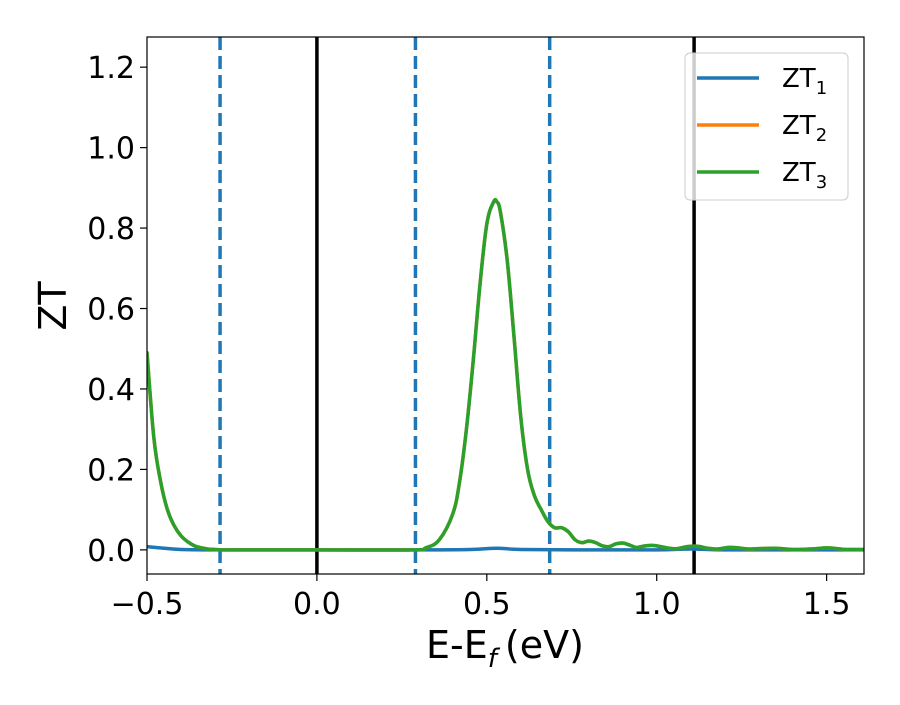 The height and width of the screenshot is (705, 900). What do you see at coordinates (111, 149) in the screenshot?
I see `y-tick-label: 1.0` at bounding box center [111, 149].